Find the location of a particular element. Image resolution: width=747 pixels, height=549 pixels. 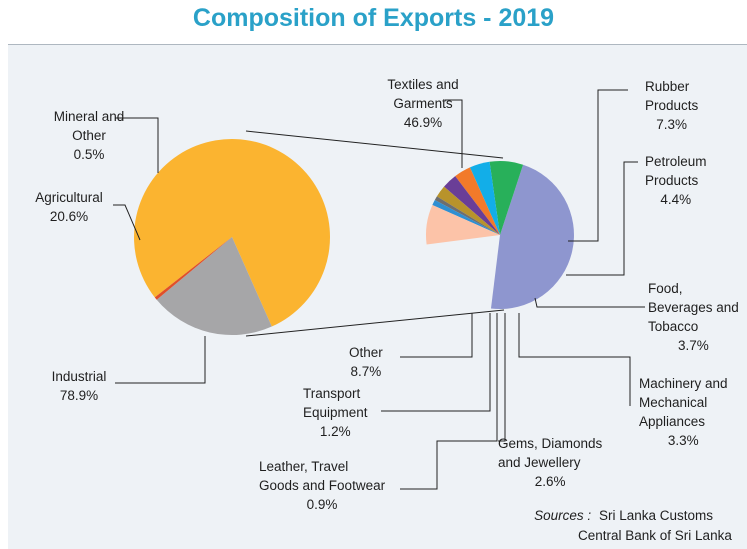

right-pie-slice-leather is located at coordinates (467, 215).